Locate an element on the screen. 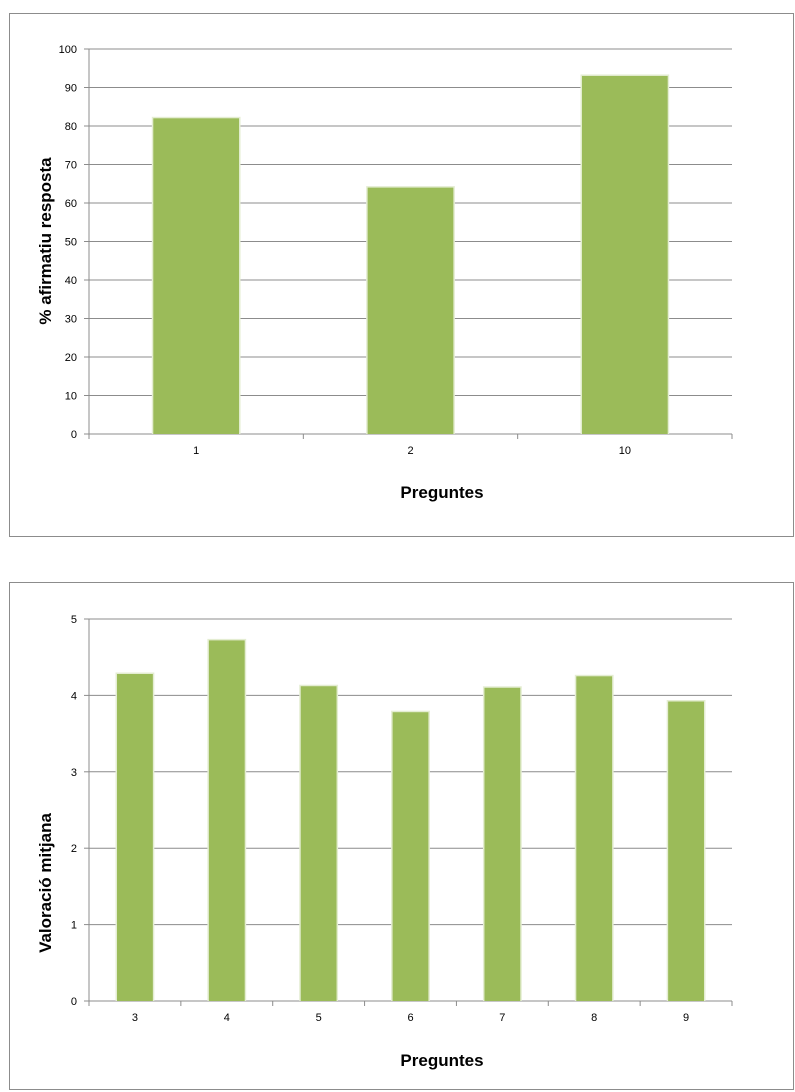 The height and width of the screenshot is (1092, 795). y-tick-label: 80 is located at coordinates (71, 127).